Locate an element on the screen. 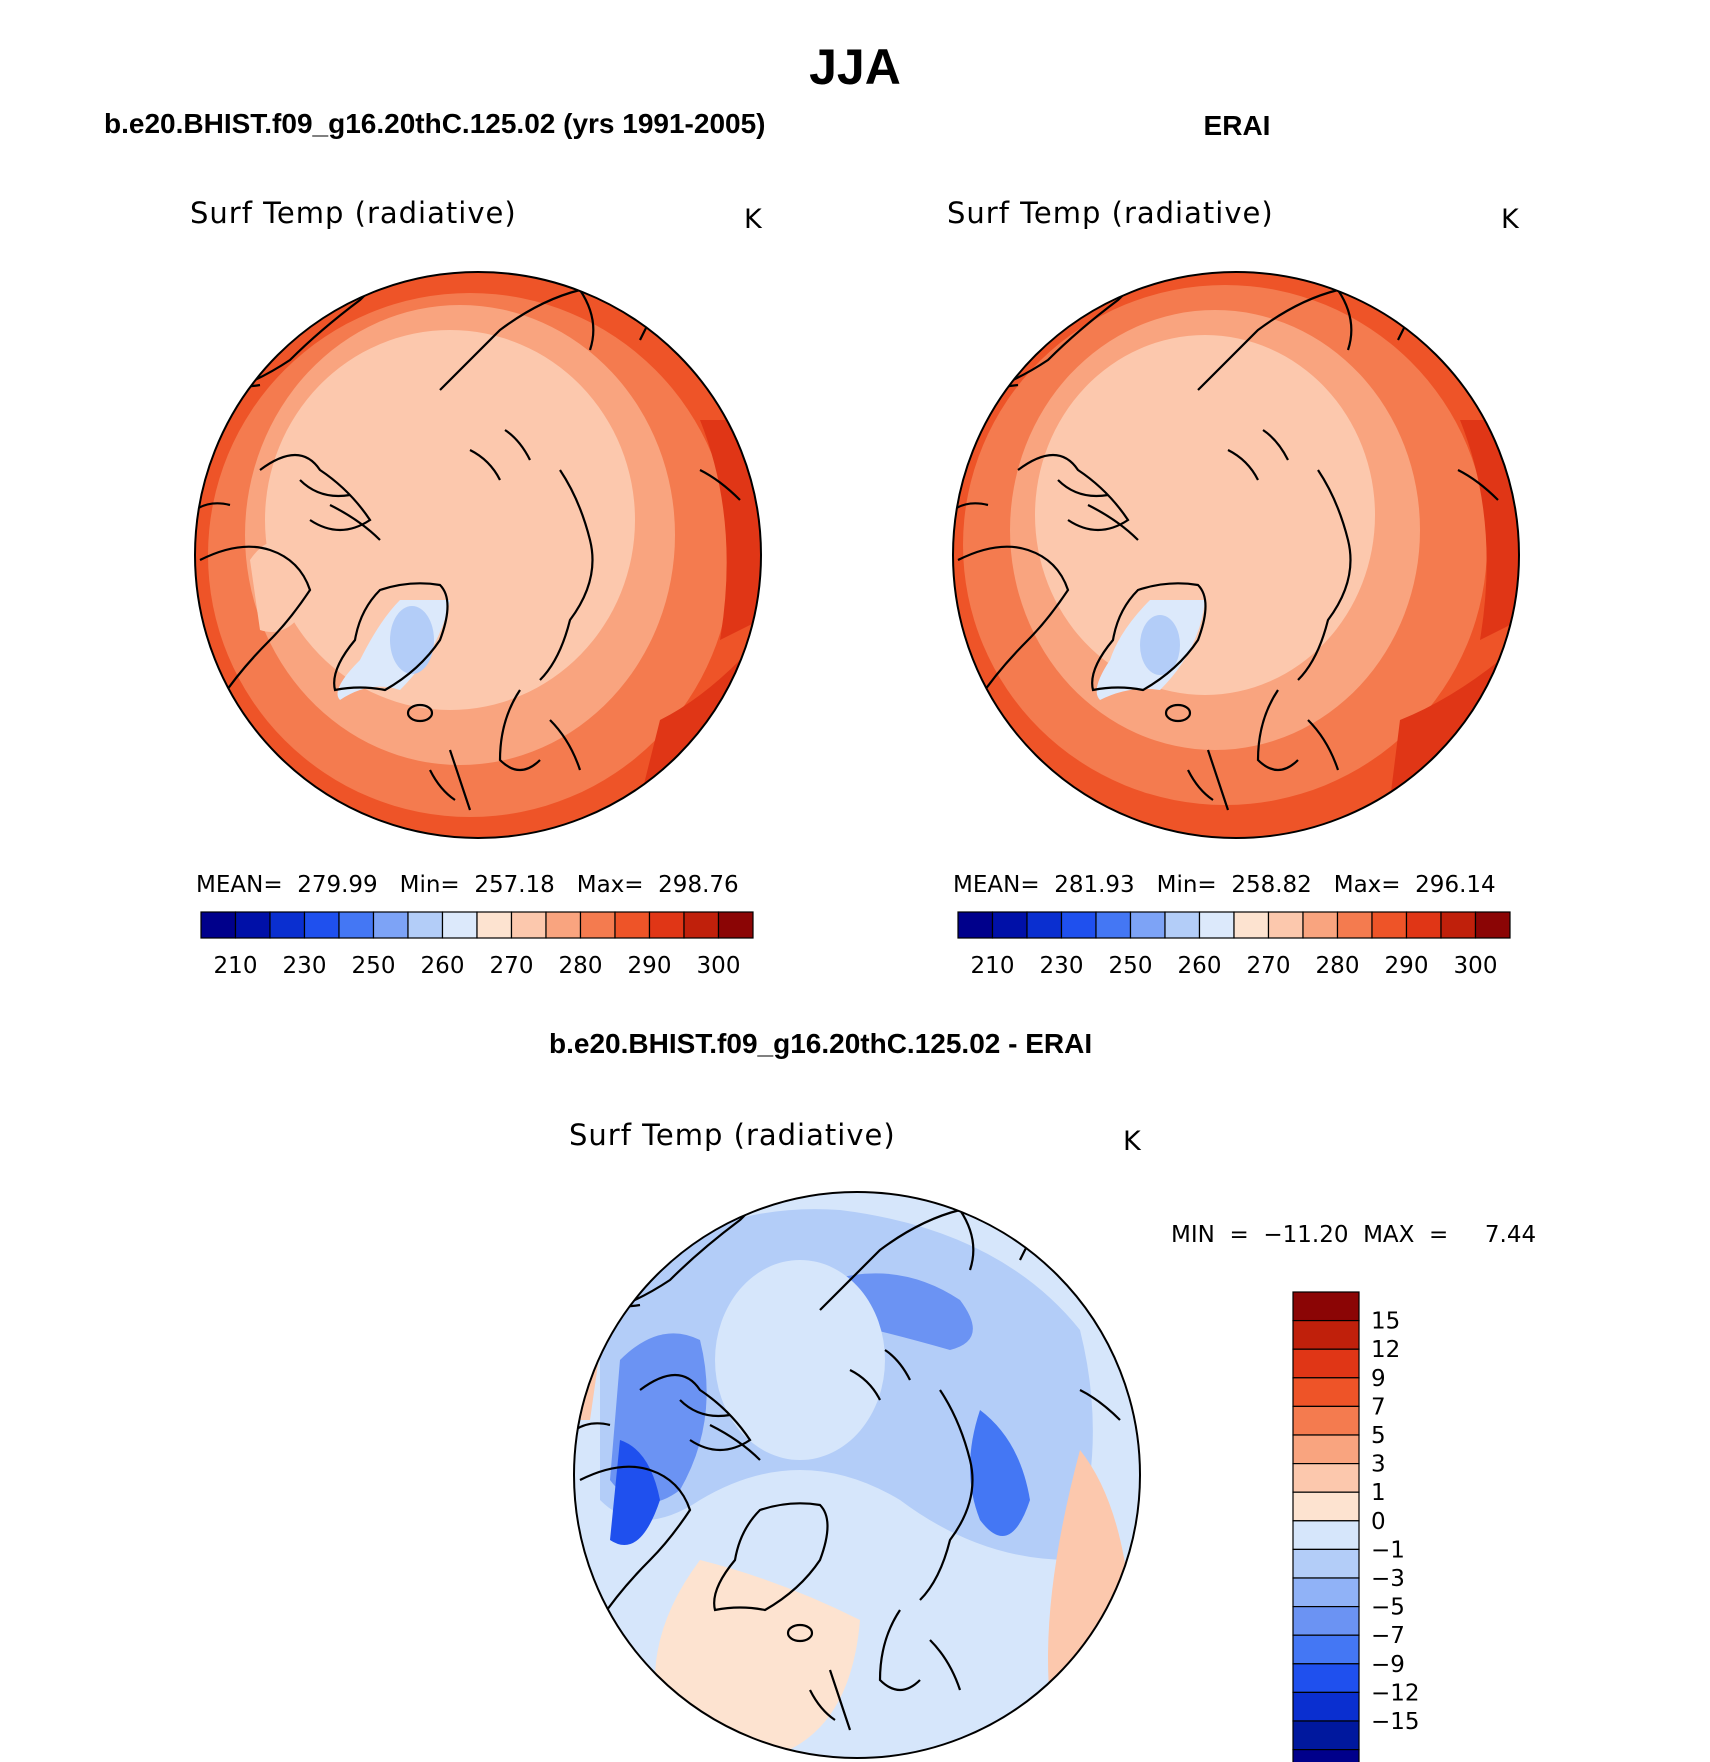 This screenshot has height=1762, width=1710. colorbar-model: 210 230 250 260 270 280 290 300 is located at coordinates (477, 945).